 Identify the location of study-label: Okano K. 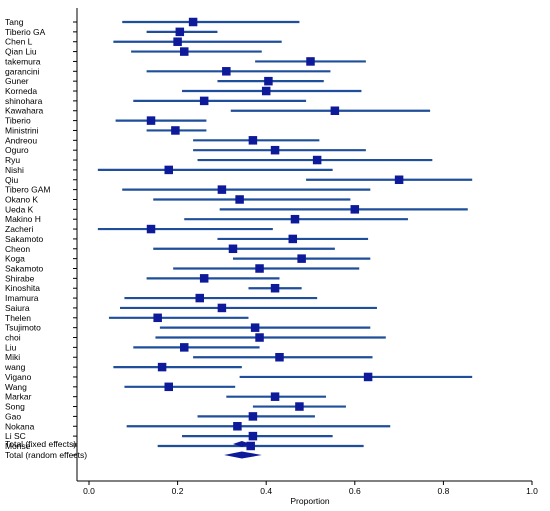
(21, 199).